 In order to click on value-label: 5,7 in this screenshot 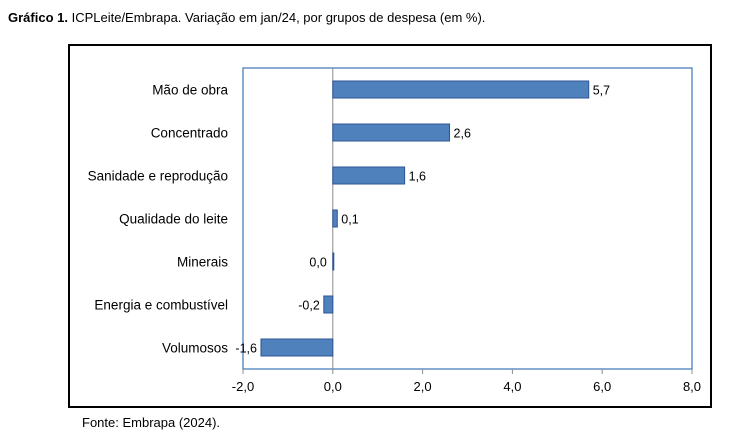, I will do `click(601, 91)`.